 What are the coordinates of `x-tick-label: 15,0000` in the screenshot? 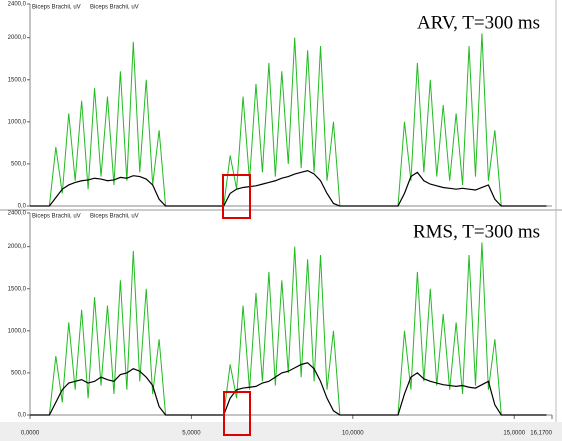 It's located at (514, 434).